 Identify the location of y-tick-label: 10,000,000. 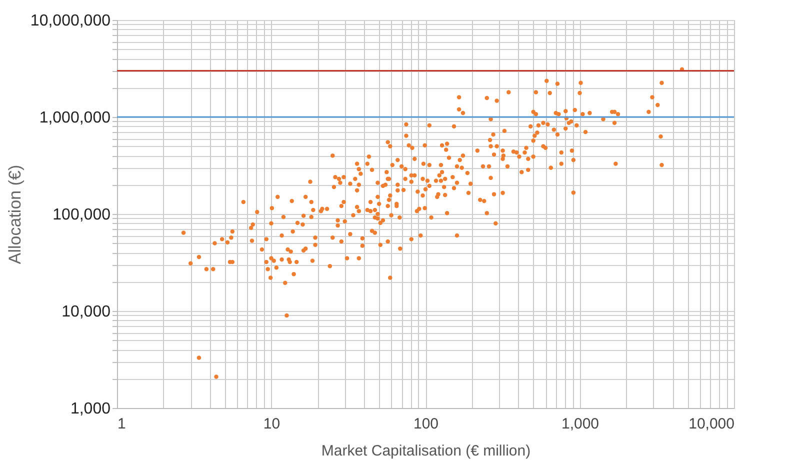
(70, 21).